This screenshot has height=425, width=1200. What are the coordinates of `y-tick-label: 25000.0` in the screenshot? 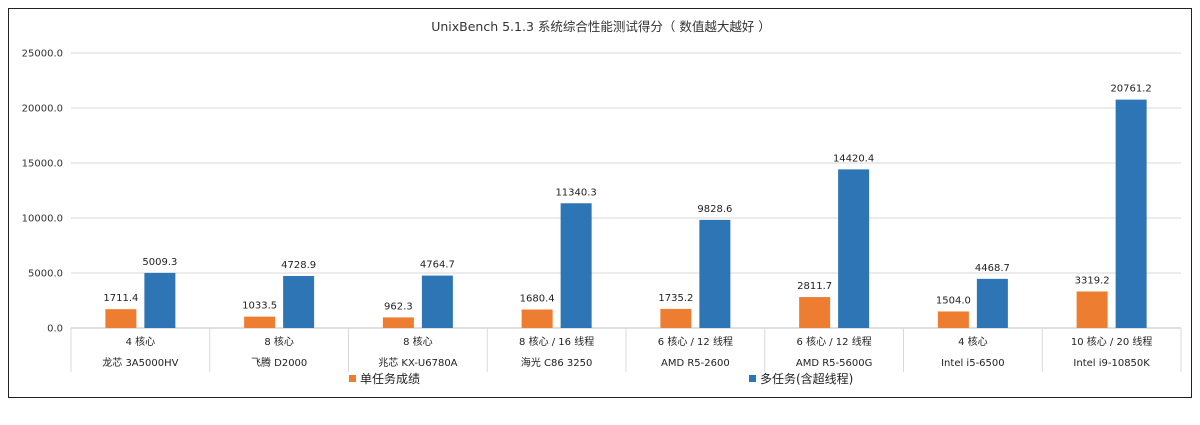 It's located at (42, 54).